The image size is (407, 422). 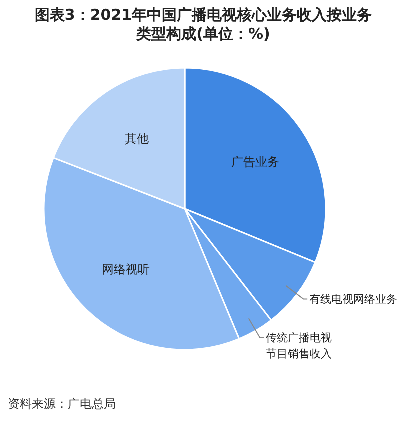 What do you see at coordinates (126, 269) in the screenshot?
I see `slice-label: 网络视听` at bounding box center [126, 269].